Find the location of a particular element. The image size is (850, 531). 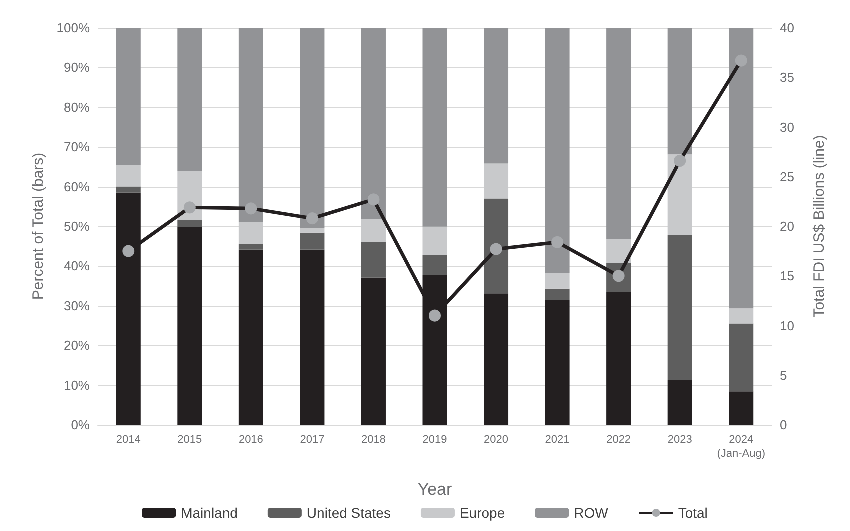

y2-tick-label: 40 is located at coordinates (787, 28).